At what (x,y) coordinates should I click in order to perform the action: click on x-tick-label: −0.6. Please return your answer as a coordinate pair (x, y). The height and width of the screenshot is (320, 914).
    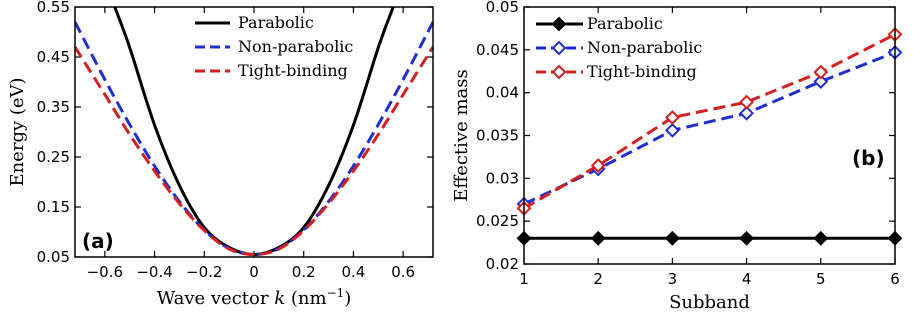
    Looking at the image, I should click on (105, 272).